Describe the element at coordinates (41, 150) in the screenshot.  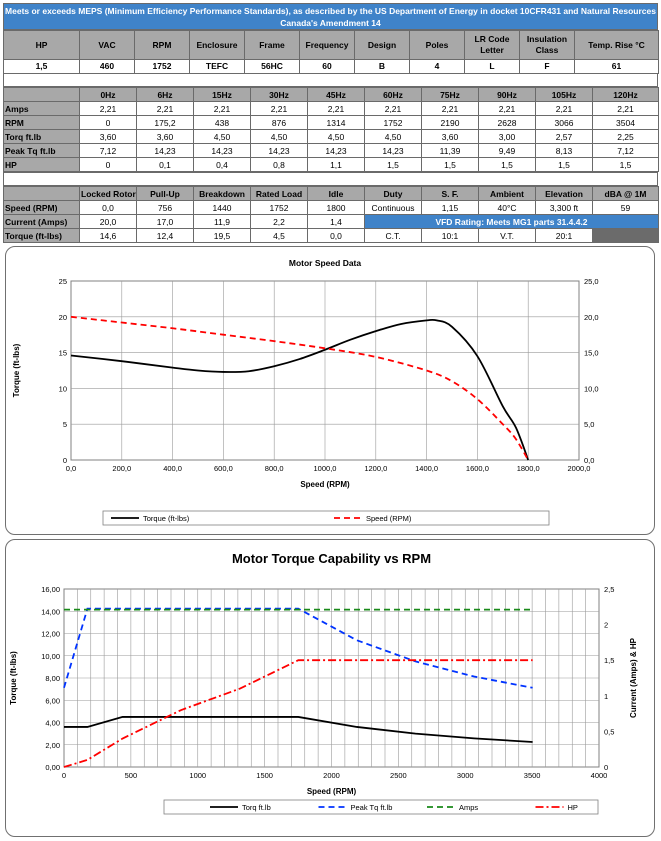
I see `row-label: Peak Tq ft.lb` at that location.